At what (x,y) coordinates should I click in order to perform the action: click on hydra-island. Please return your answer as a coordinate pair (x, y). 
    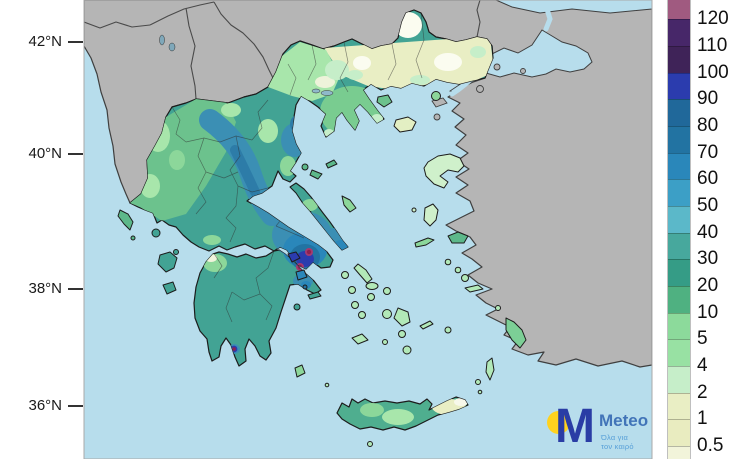
    Looking at the image, I should click on (314, 295).